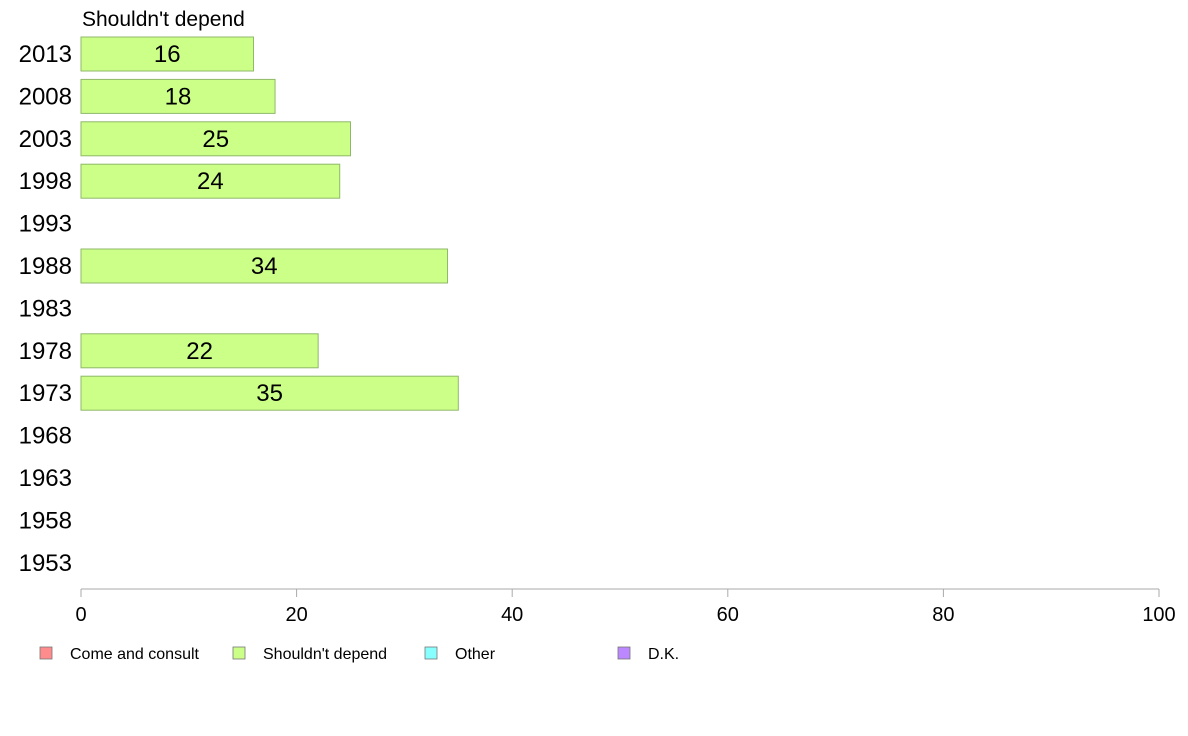 The height and width of the screenshot is (736, 1188). What do you see at coordinates (45, 478) in the screenshot?
I see `year-label-1963: 1963` at bounding box center [45, 478].